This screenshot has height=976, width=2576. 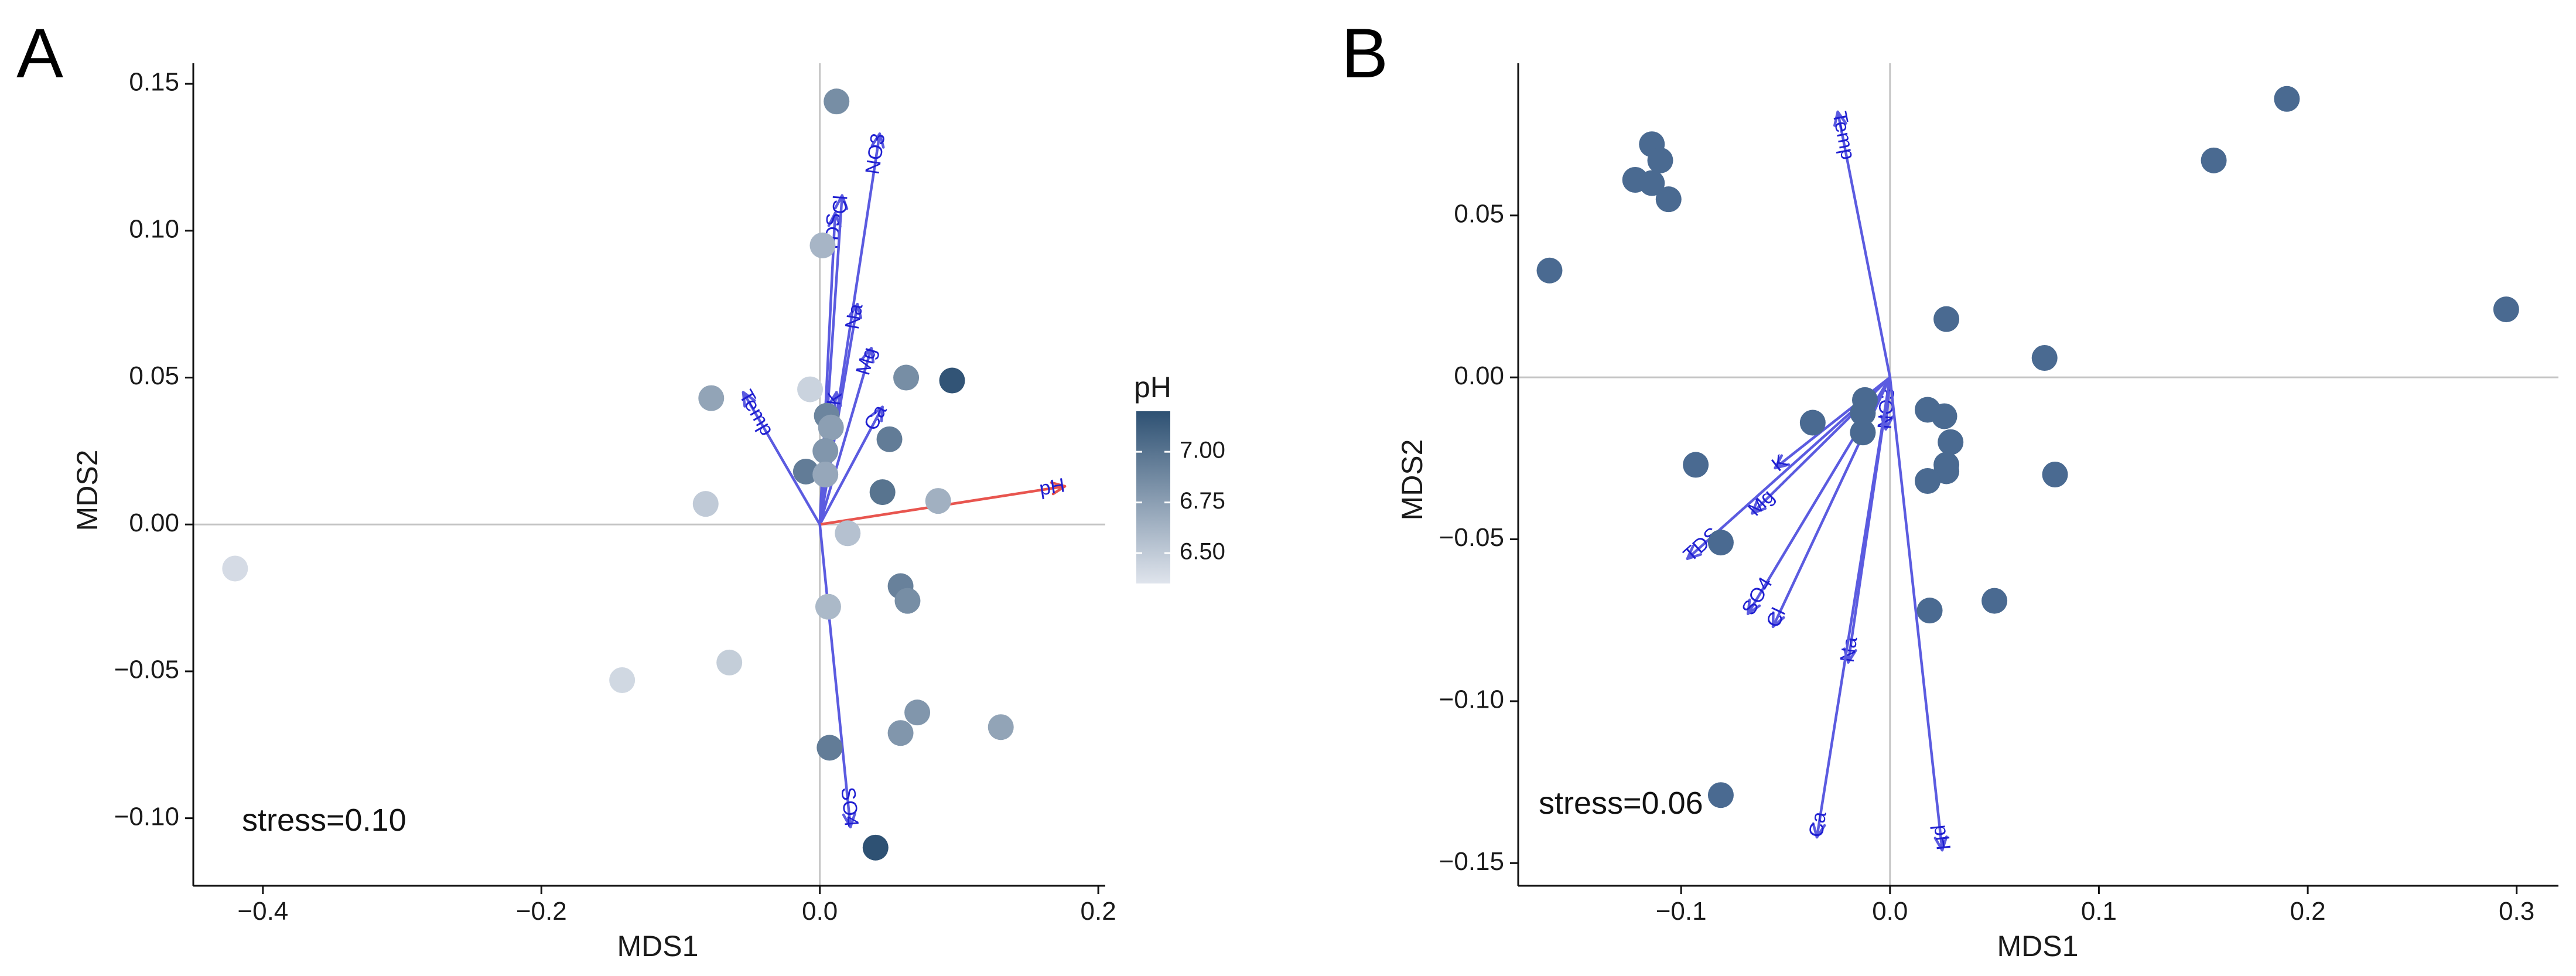 I want to click on stress-label: stress=0.06, so click(x=1621, y=803).